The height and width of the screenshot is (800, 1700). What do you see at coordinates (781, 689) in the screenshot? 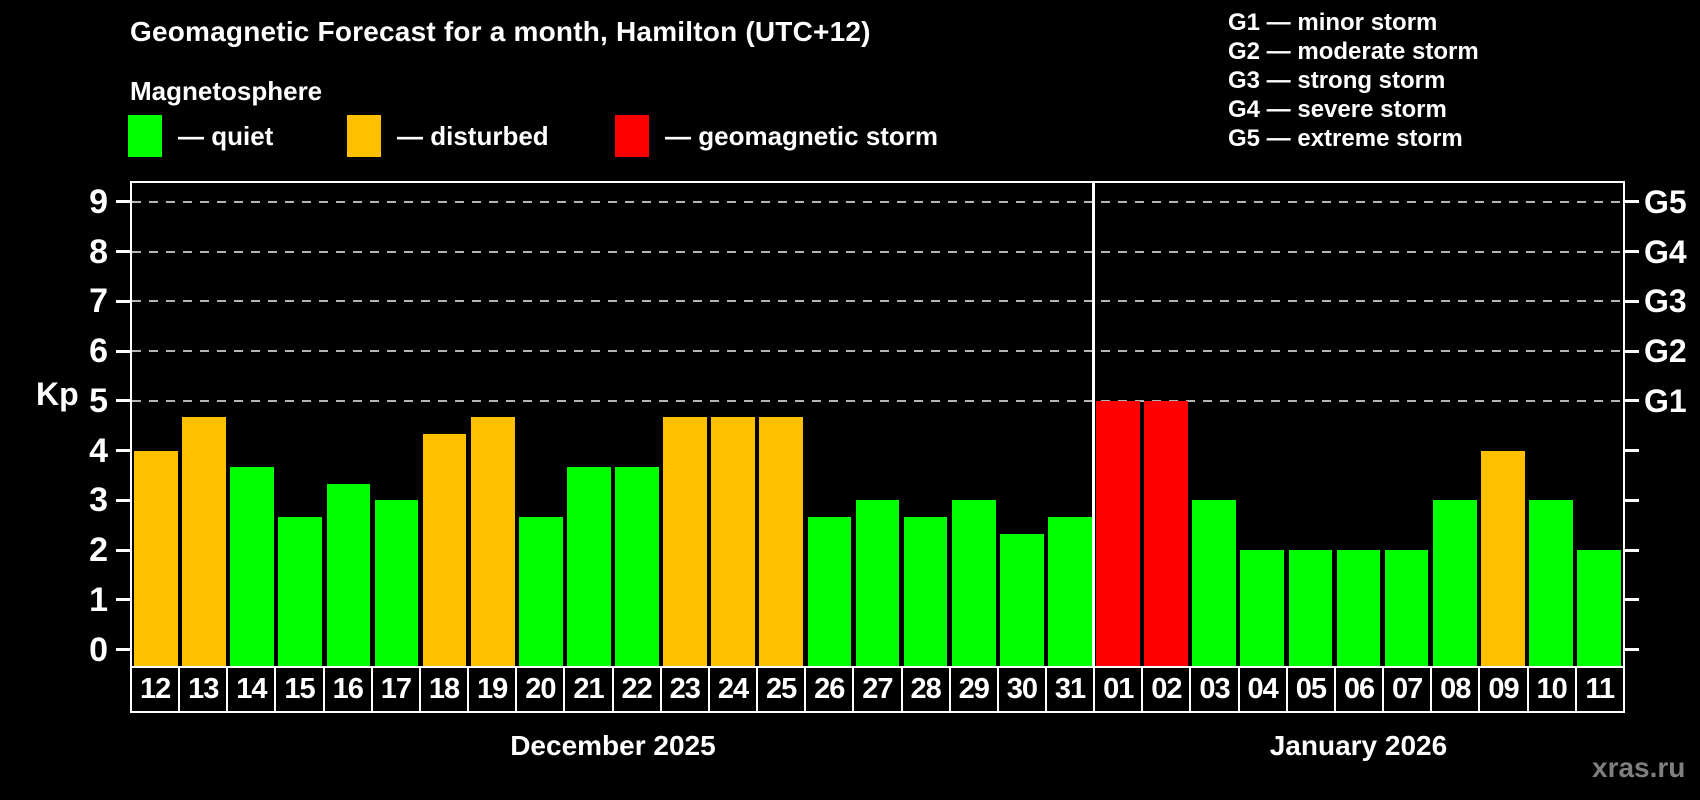
I see `date-cell-25: 25` at bounding box center [781, 689].